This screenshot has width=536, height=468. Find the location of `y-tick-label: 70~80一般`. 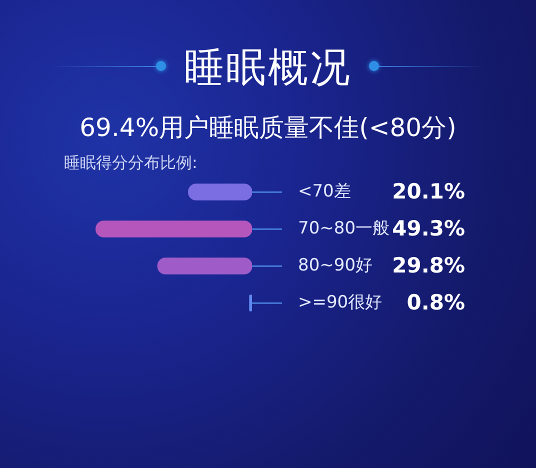

y-tick-label: 70~80一般 is located at coordinates (344, 228).